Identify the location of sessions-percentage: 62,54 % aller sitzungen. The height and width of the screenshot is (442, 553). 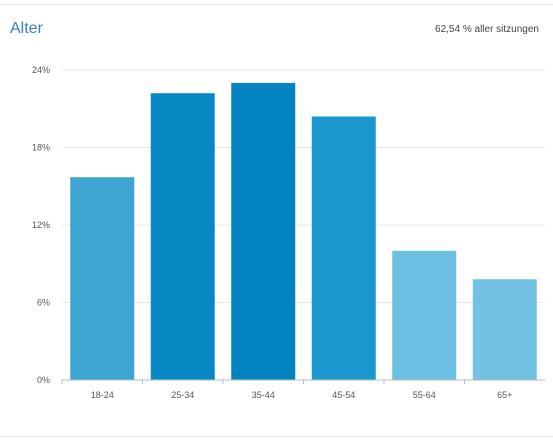
(487, 29).